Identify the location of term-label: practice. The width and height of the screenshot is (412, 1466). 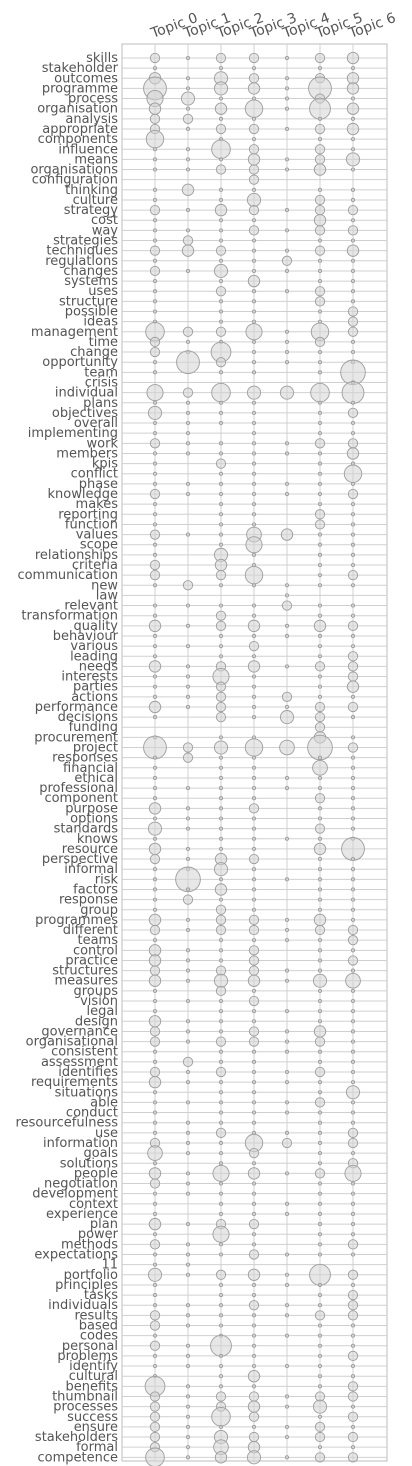
(91, 960).